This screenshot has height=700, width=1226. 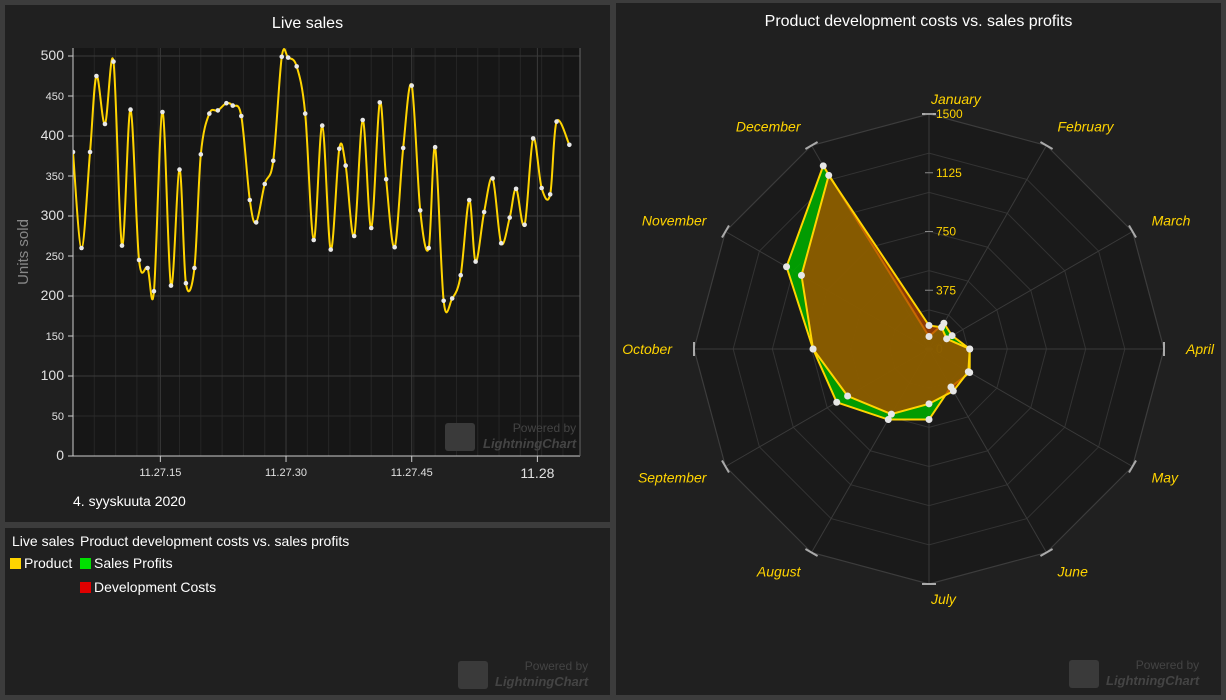 I want to click on legend-item-development-costs: Development Costs, so click(x=148, y=587).